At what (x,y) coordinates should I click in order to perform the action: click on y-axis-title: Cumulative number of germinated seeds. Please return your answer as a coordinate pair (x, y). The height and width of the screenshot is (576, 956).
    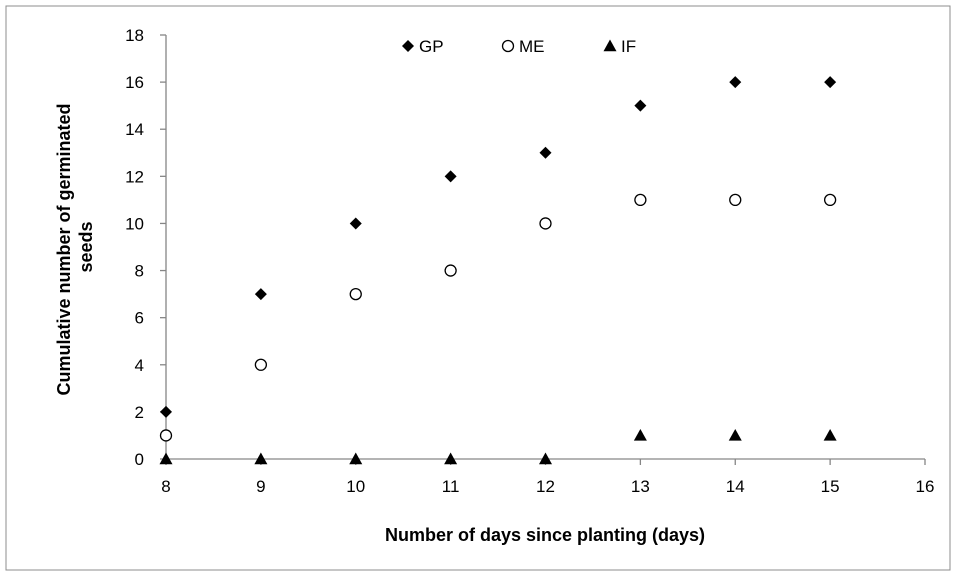
    Looking at the image, I should click on (75, 246).